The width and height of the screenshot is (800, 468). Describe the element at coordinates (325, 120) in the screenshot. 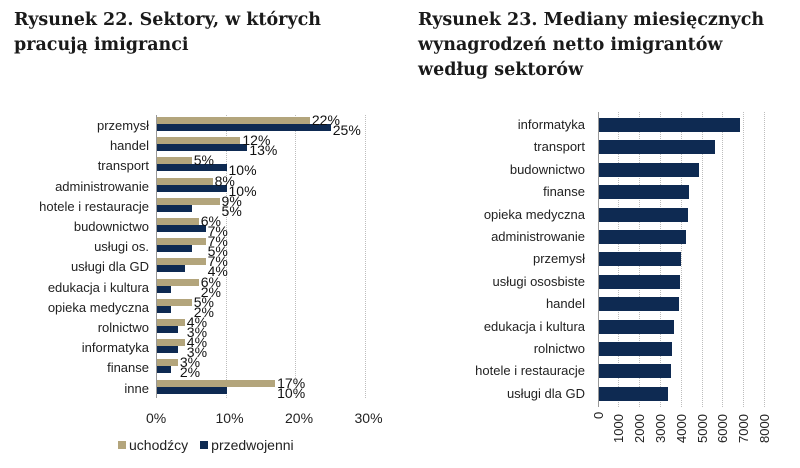

I see `value-label: 22%` at that location.